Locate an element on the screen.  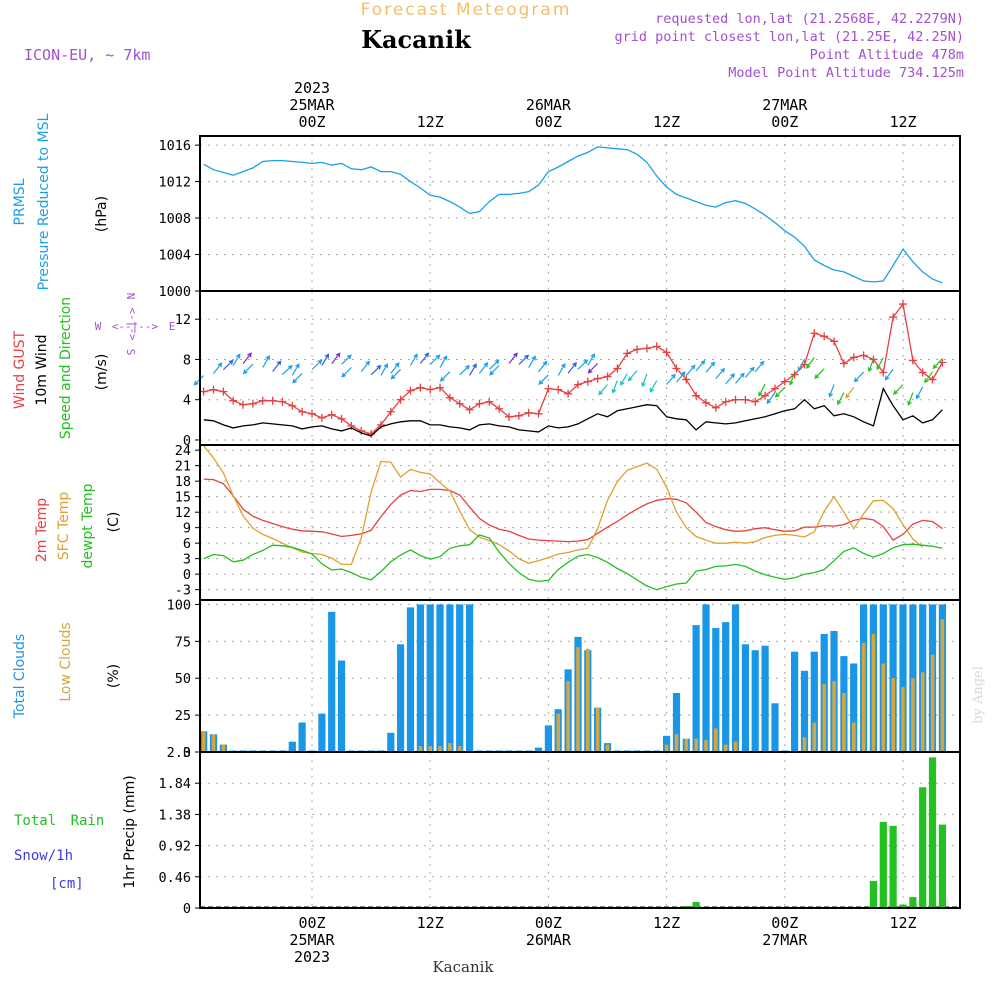
pressure-labels: PRMSL Pressure Reduced to MSL (hPa) is located at coordinates (61, 201).